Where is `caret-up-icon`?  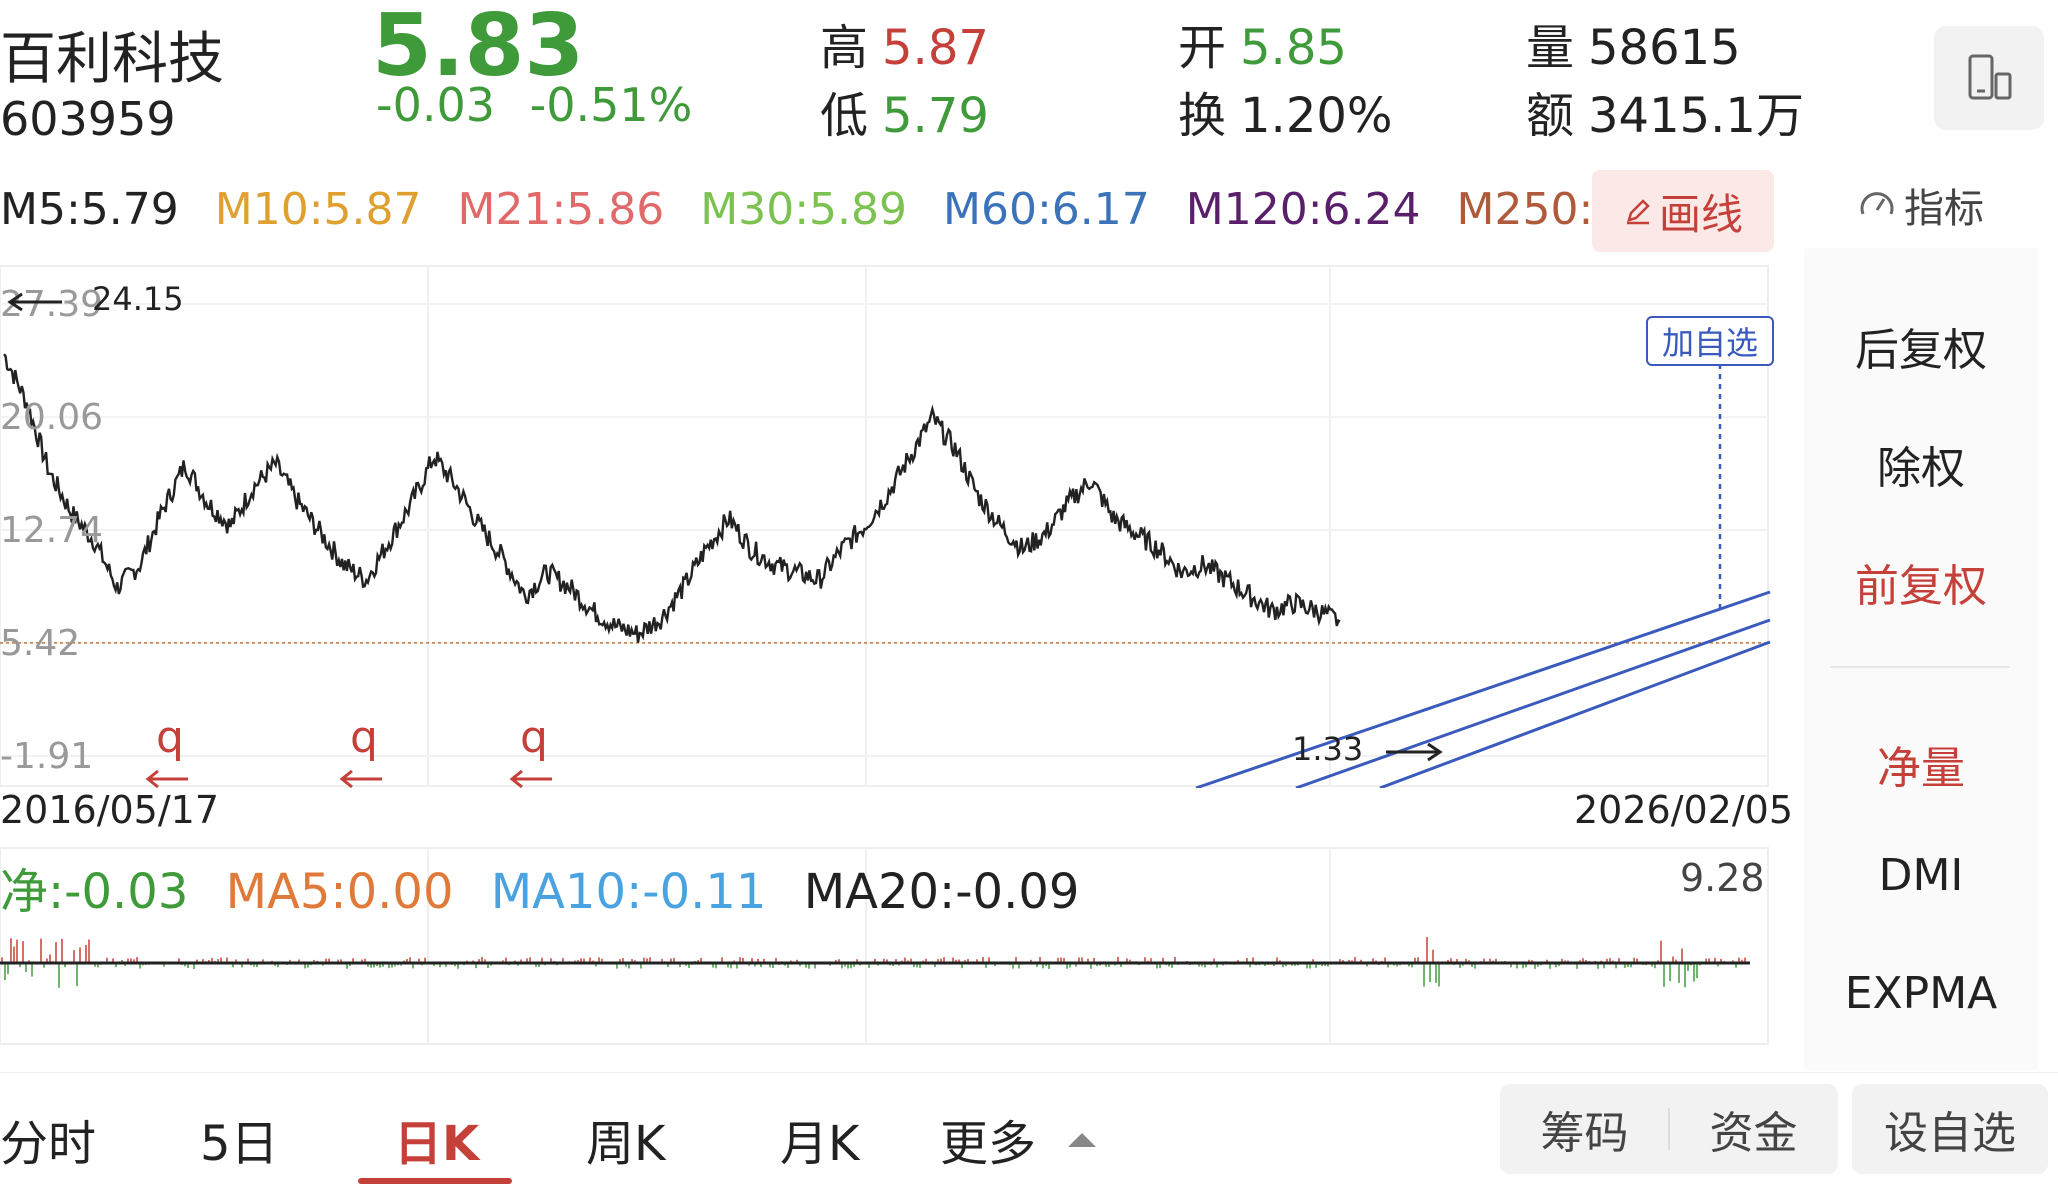
caret-up-icon is located at coordinates (1082, 1140).